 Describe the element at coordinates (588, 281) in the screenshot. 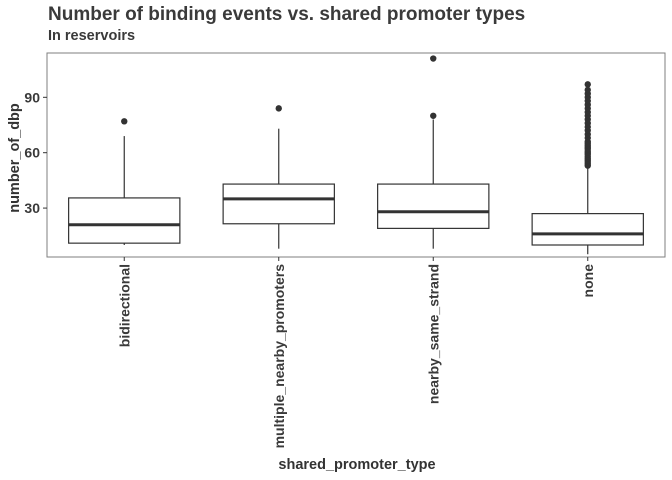

I see `x-tick-label: none` at that location.